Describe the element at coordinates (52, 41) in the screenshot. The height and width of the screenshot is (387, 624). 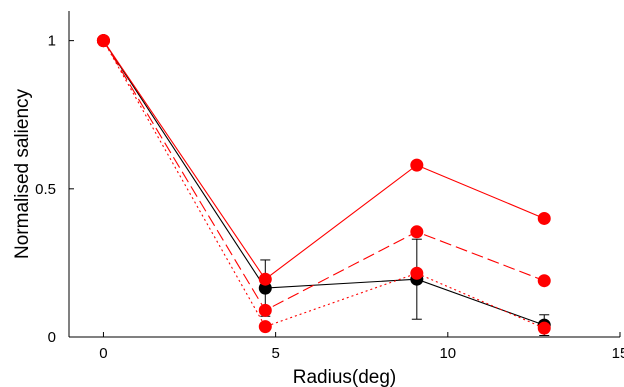
I see `y-tick-label: 1` at that location.